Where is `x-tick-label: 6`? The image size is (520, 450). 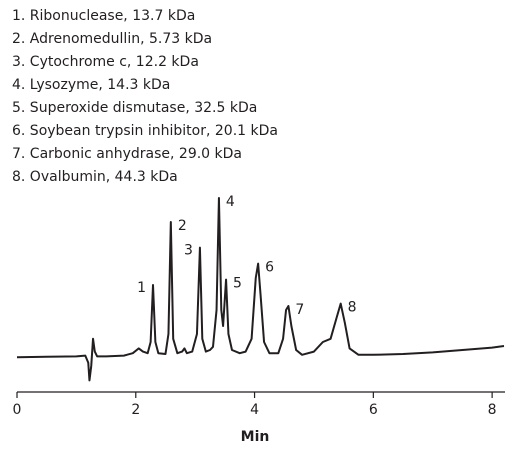 x-tick-label: 6 is located at coordinates (373, 410).